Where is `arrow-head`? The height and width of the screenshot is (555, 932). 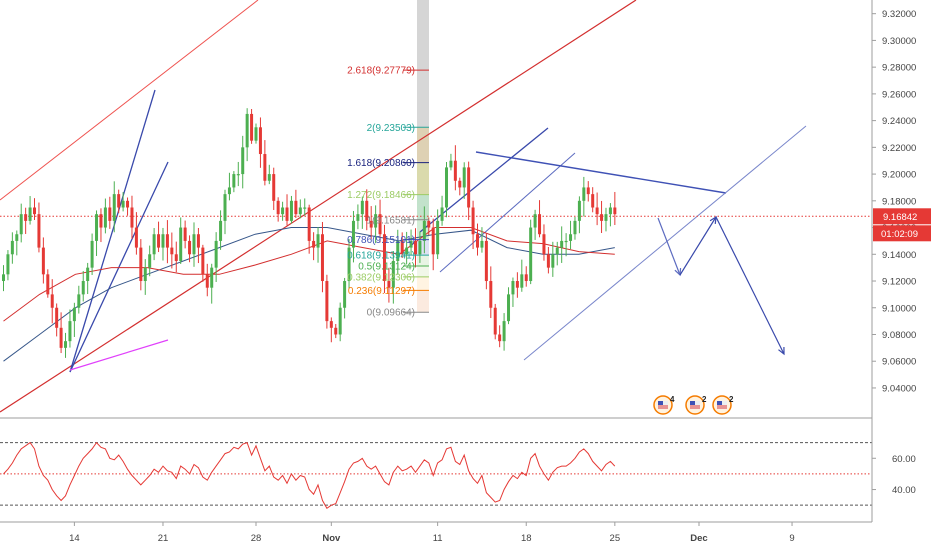
arrow-head is located at coordinates (781, 351).